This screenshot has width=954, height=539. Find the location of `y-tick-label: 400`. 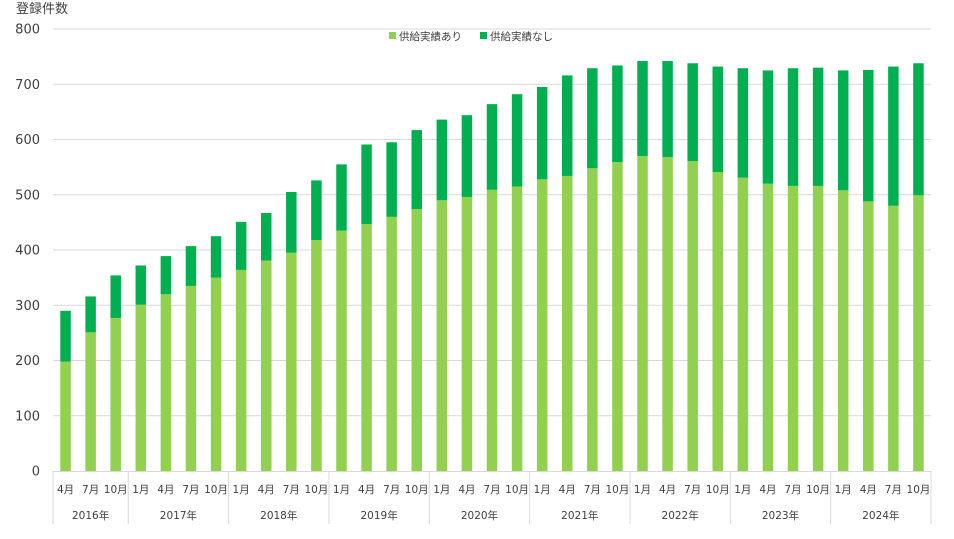

y-tick-label: 400 is located at coordinates (27, 251).